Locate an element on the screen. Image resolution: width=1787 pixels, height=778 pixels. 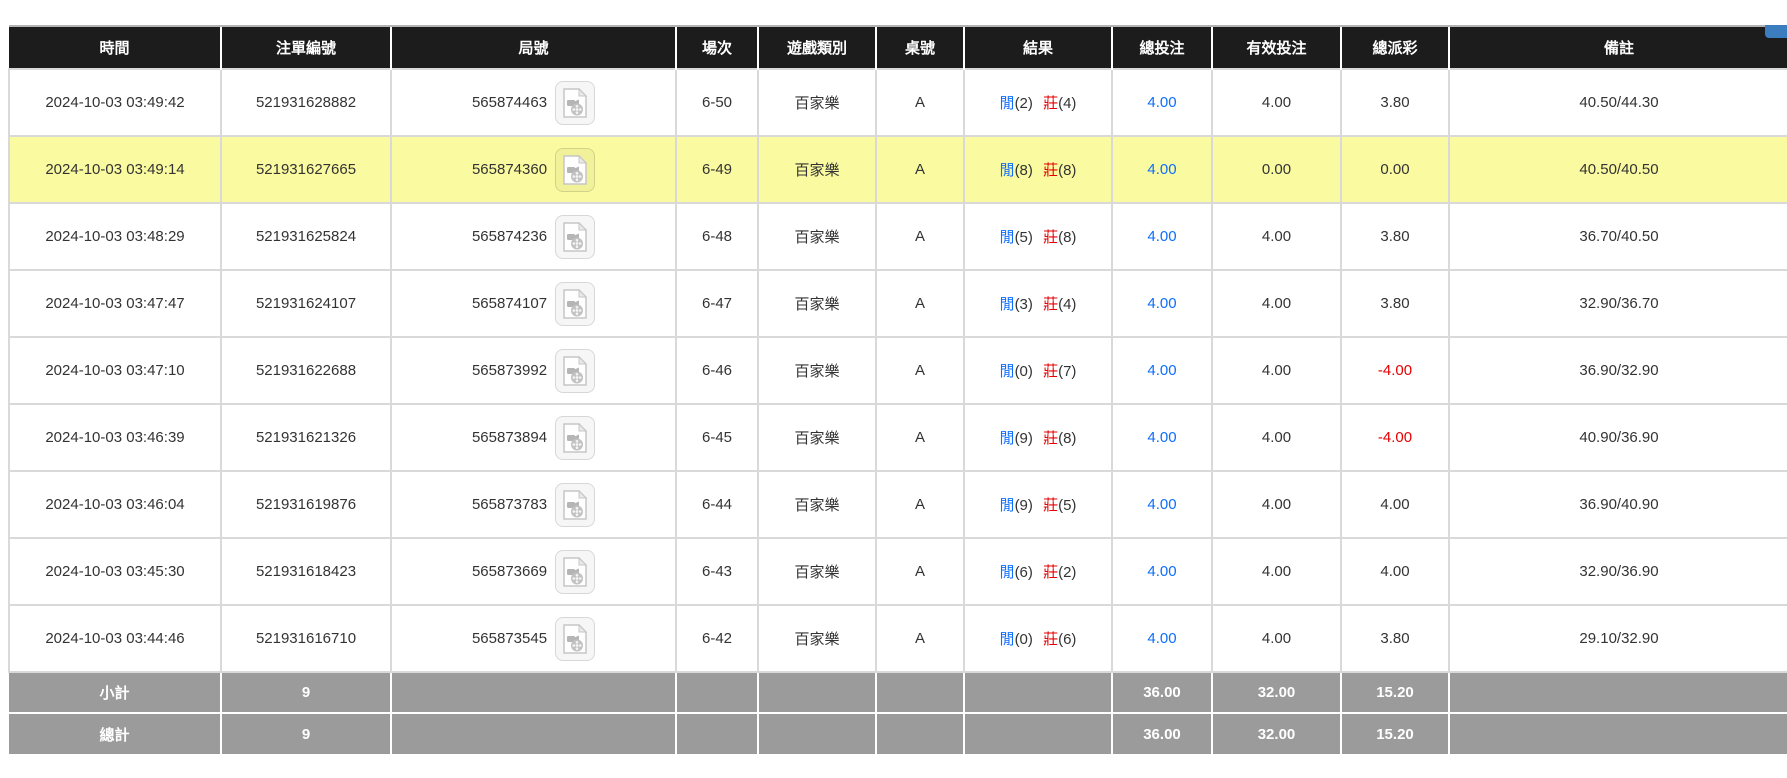
round-id-value: 565874360 is located at coordinates (509, 169).